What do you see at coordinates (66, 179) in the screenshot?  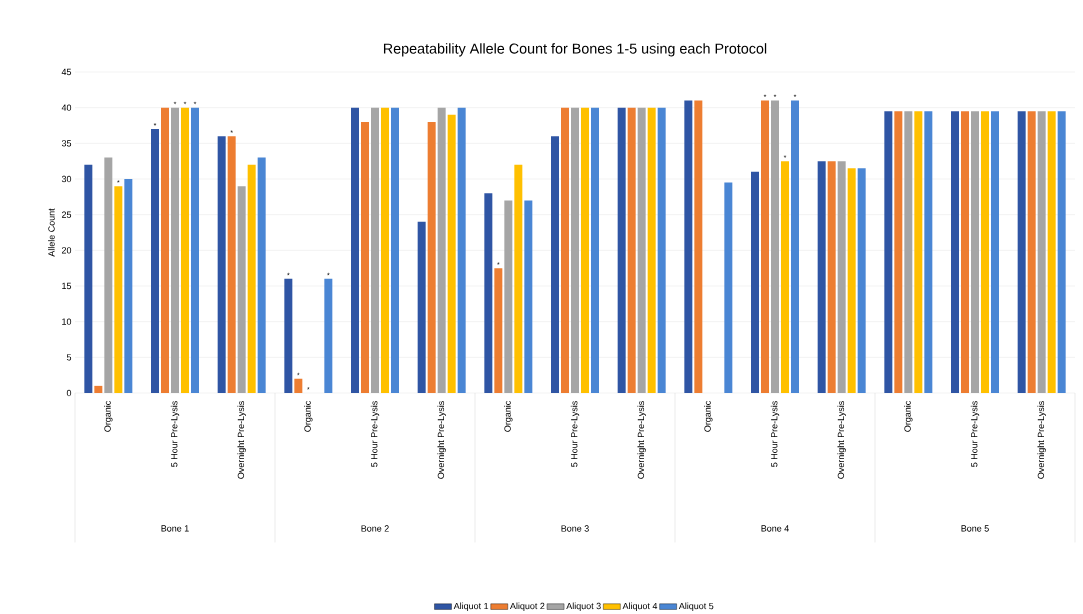 I see `y-tick-label: 30` at bounding box center [66, 179].